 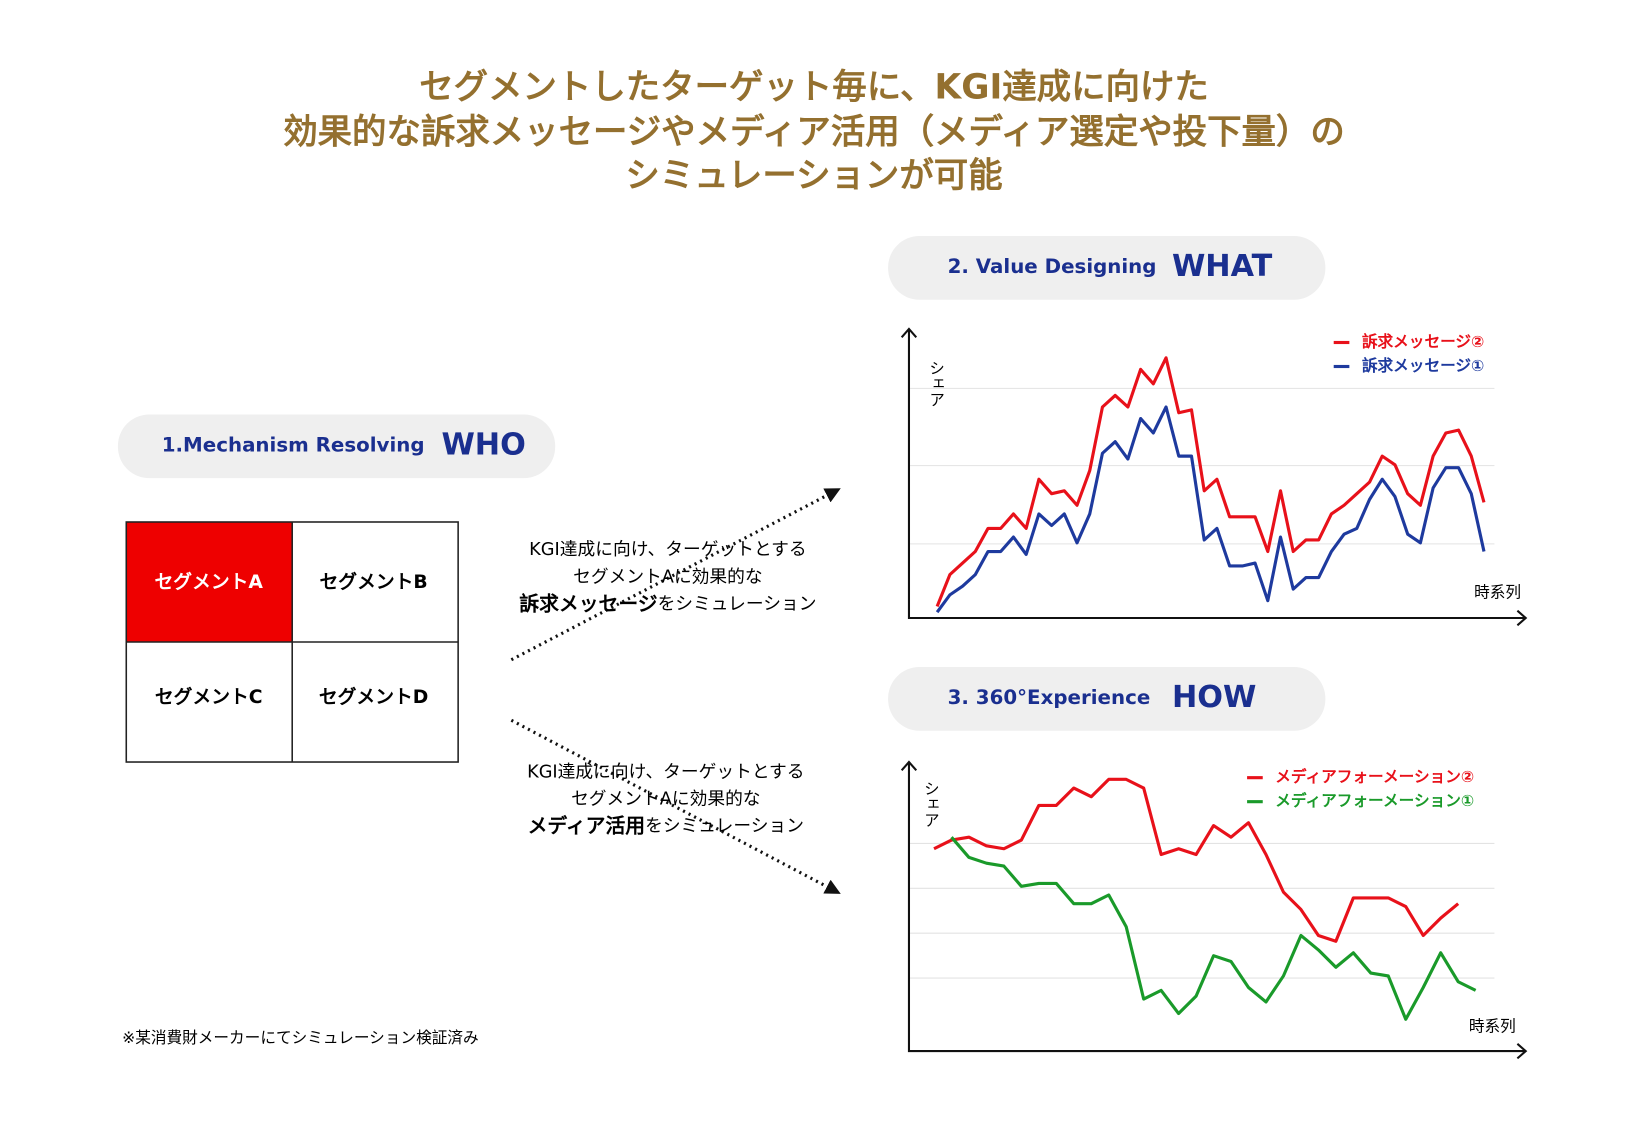 What do you see at coordinates (814, 132) in the screenshot?
I see `title-line: 効果的な訴求メッセージやメディア活用（メディア選定や投下量）の` at bounding box center [814, 132].